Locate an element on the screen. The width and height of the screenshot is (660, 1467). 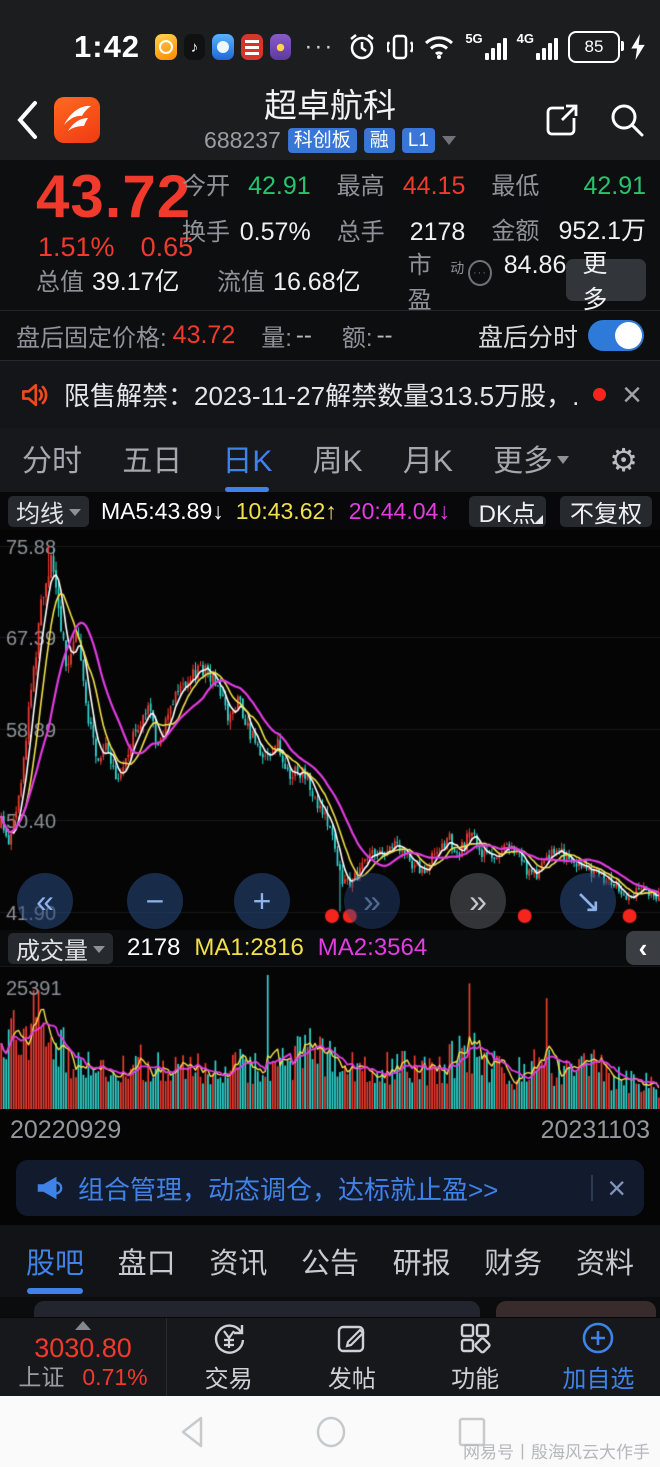
level1-badge: L1 is located at coordinates (418, 140).